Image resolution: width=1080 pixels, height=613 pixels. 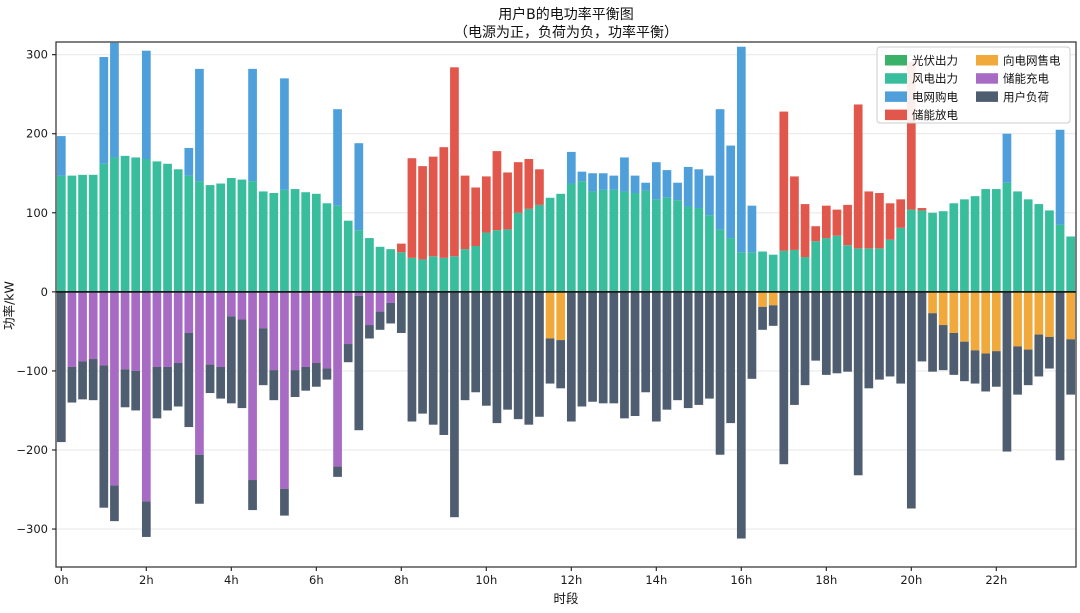 I want to click on legend-label-grid_buy: 电网购电, so click(x=935, y=97).